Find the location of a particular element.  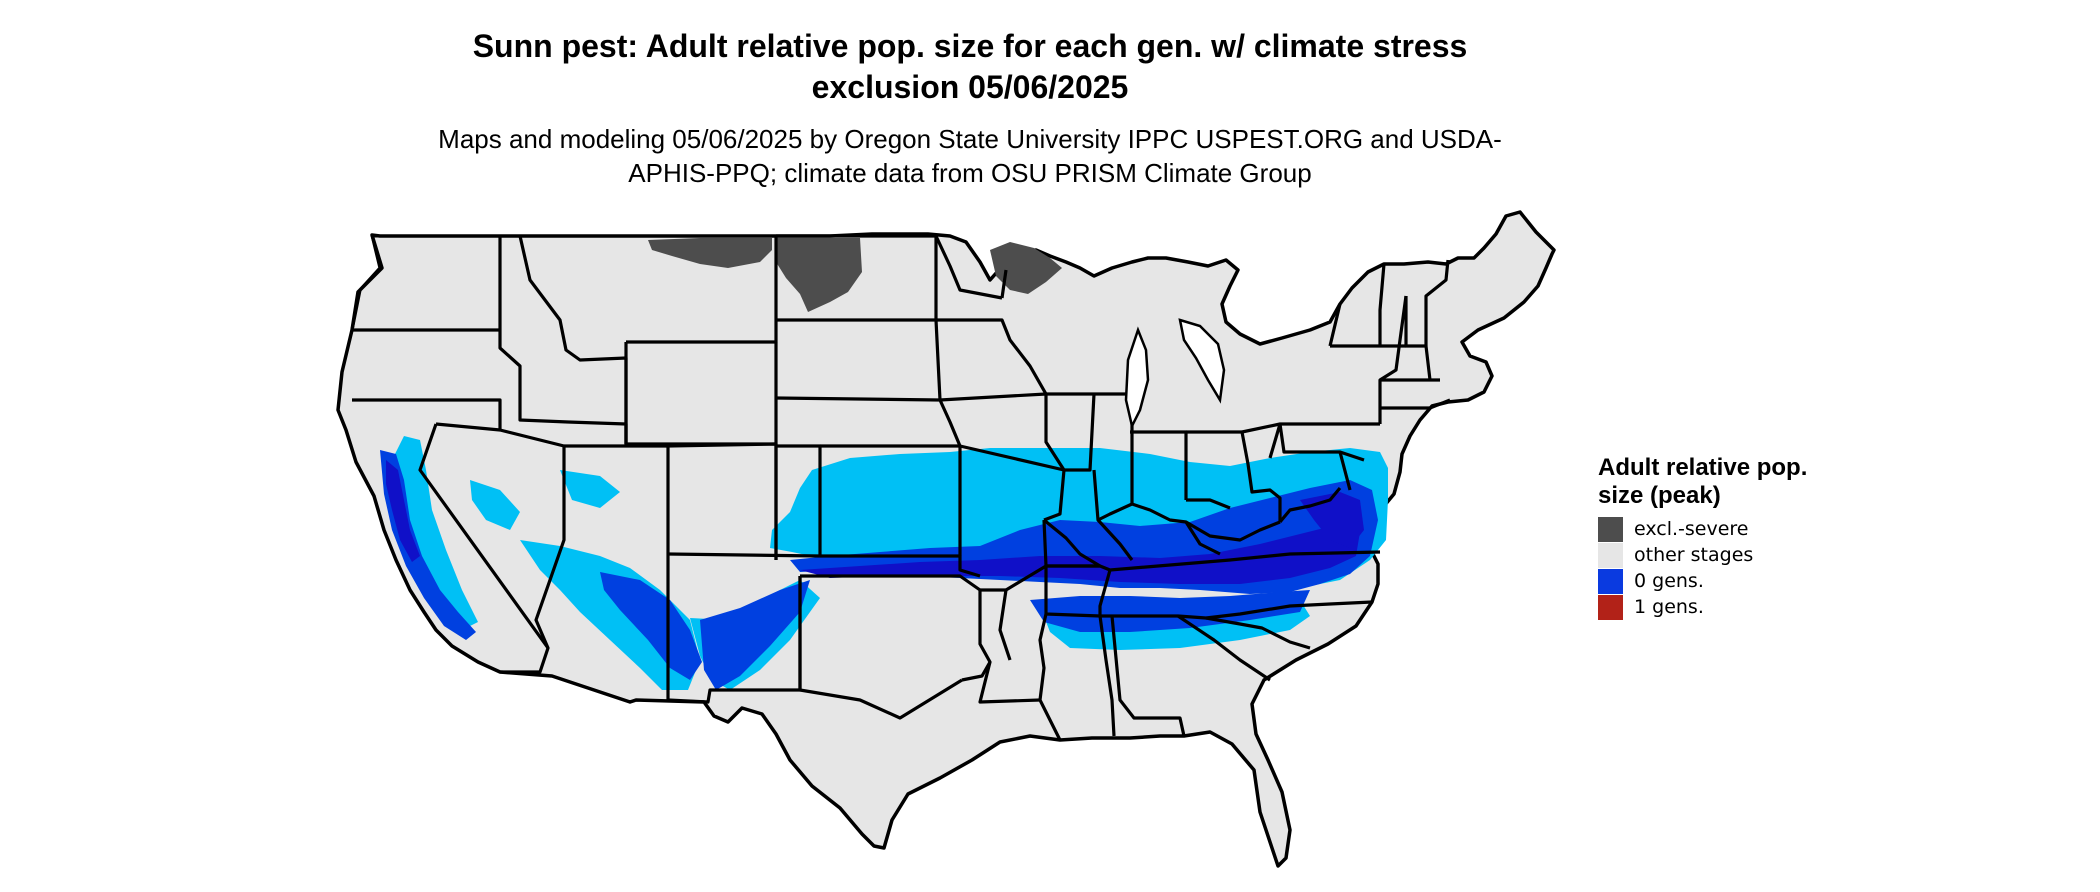

legend-item-0-gens: 0 gens. is located at coordinates (1713, 581).